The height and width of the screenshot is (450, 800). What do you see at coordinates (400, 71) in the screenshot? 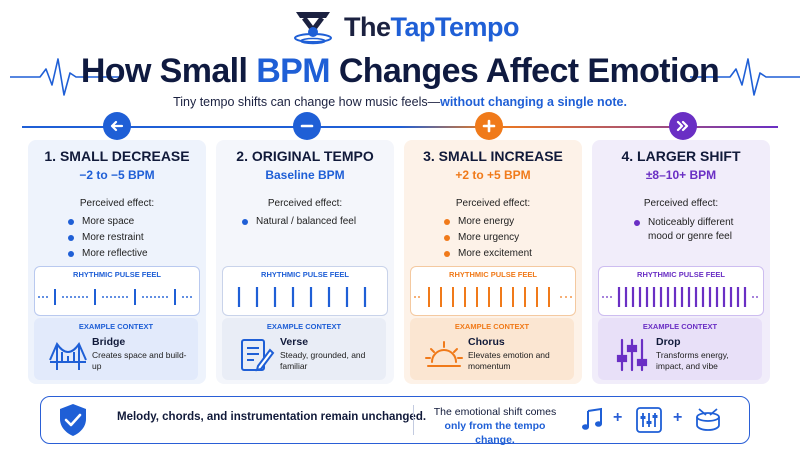
I see `page-title: How Small BPM Changes Affect Emotion` at bounding box center [400, 71].